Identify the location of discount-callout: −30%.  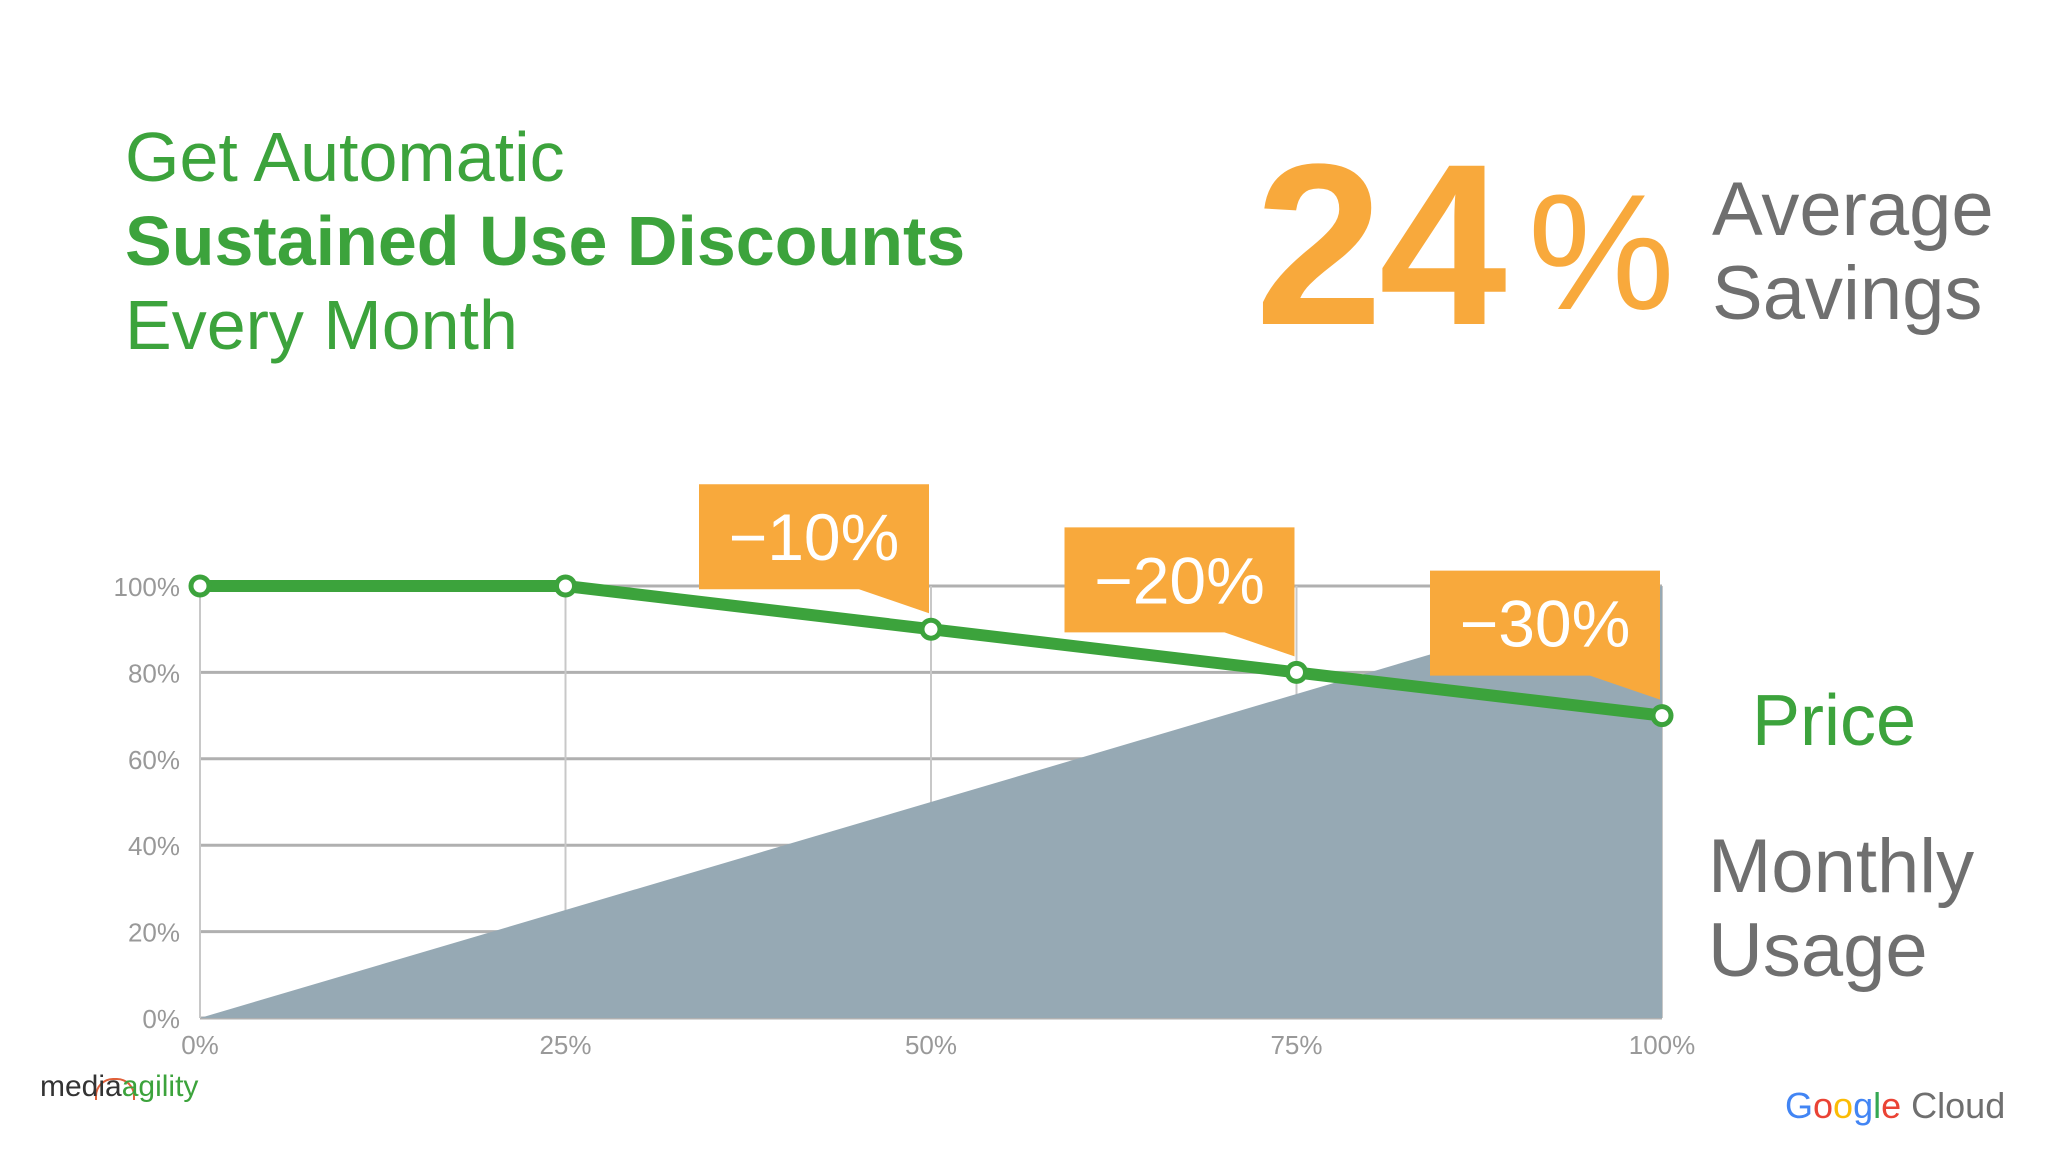
(1545, 635).